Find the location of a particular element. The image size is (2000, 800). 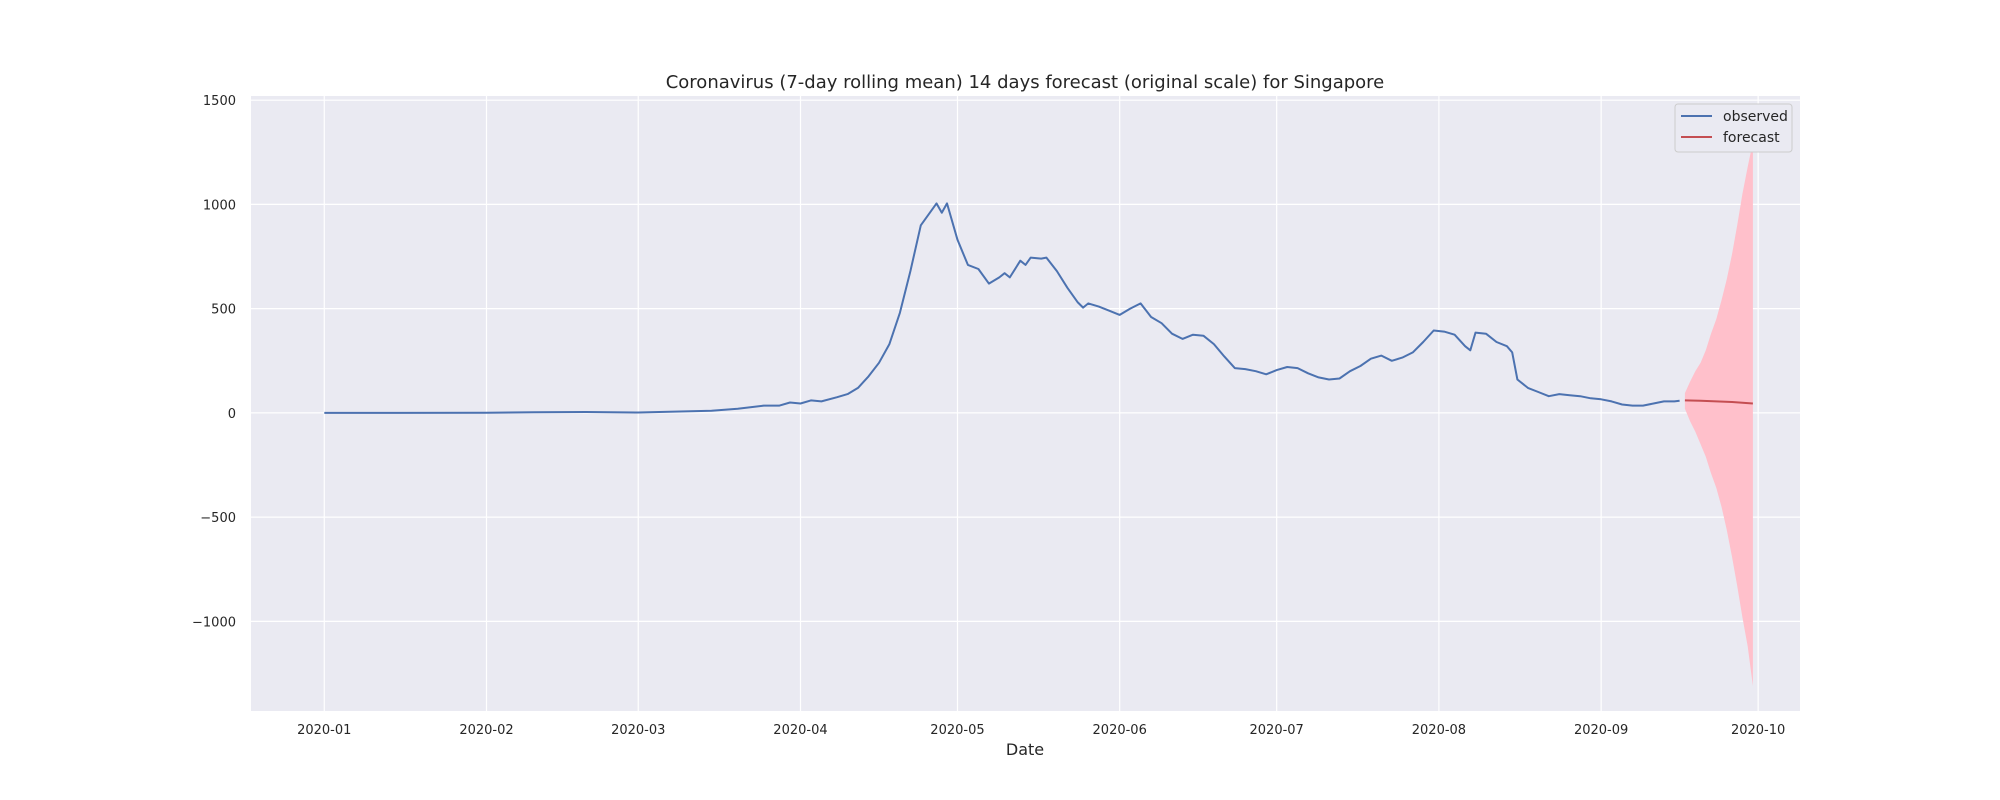

x-tick-label: 2020-01 is located at coordinates (324, 730).